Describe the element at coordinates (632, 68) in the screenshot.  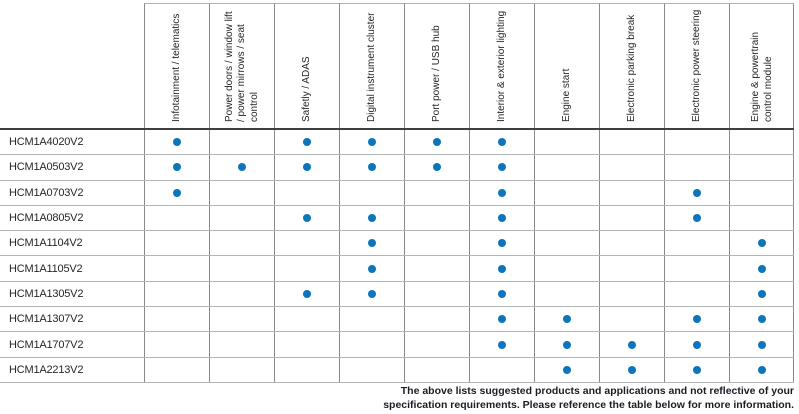
I see `column-header-label: Electronic parking break` at that location.